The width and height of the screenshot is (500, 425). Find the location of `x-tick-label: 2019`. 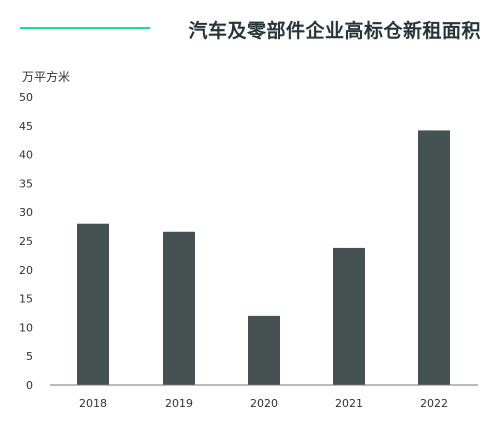

x-tick-label: 2019 is located at coordinates (179, 403).